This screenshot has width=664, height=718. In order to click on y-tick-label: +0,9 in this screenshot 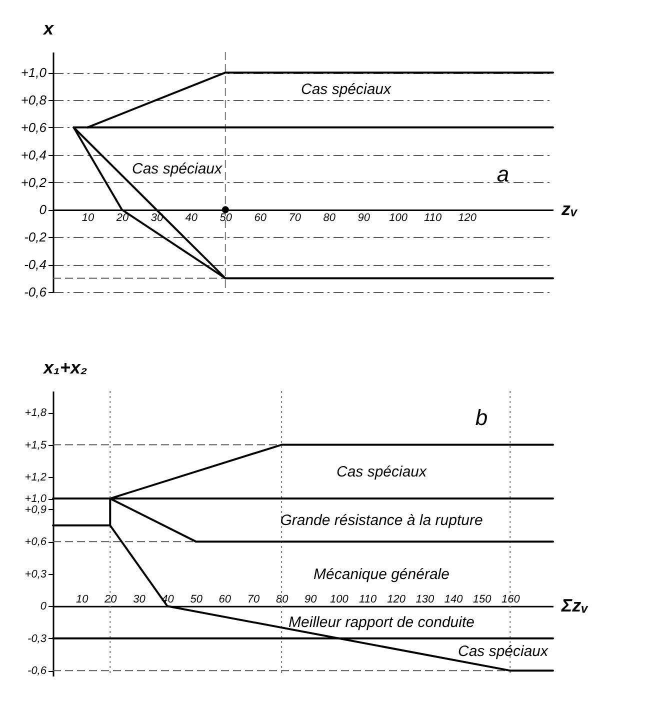, I will do `click(35, 510)`.